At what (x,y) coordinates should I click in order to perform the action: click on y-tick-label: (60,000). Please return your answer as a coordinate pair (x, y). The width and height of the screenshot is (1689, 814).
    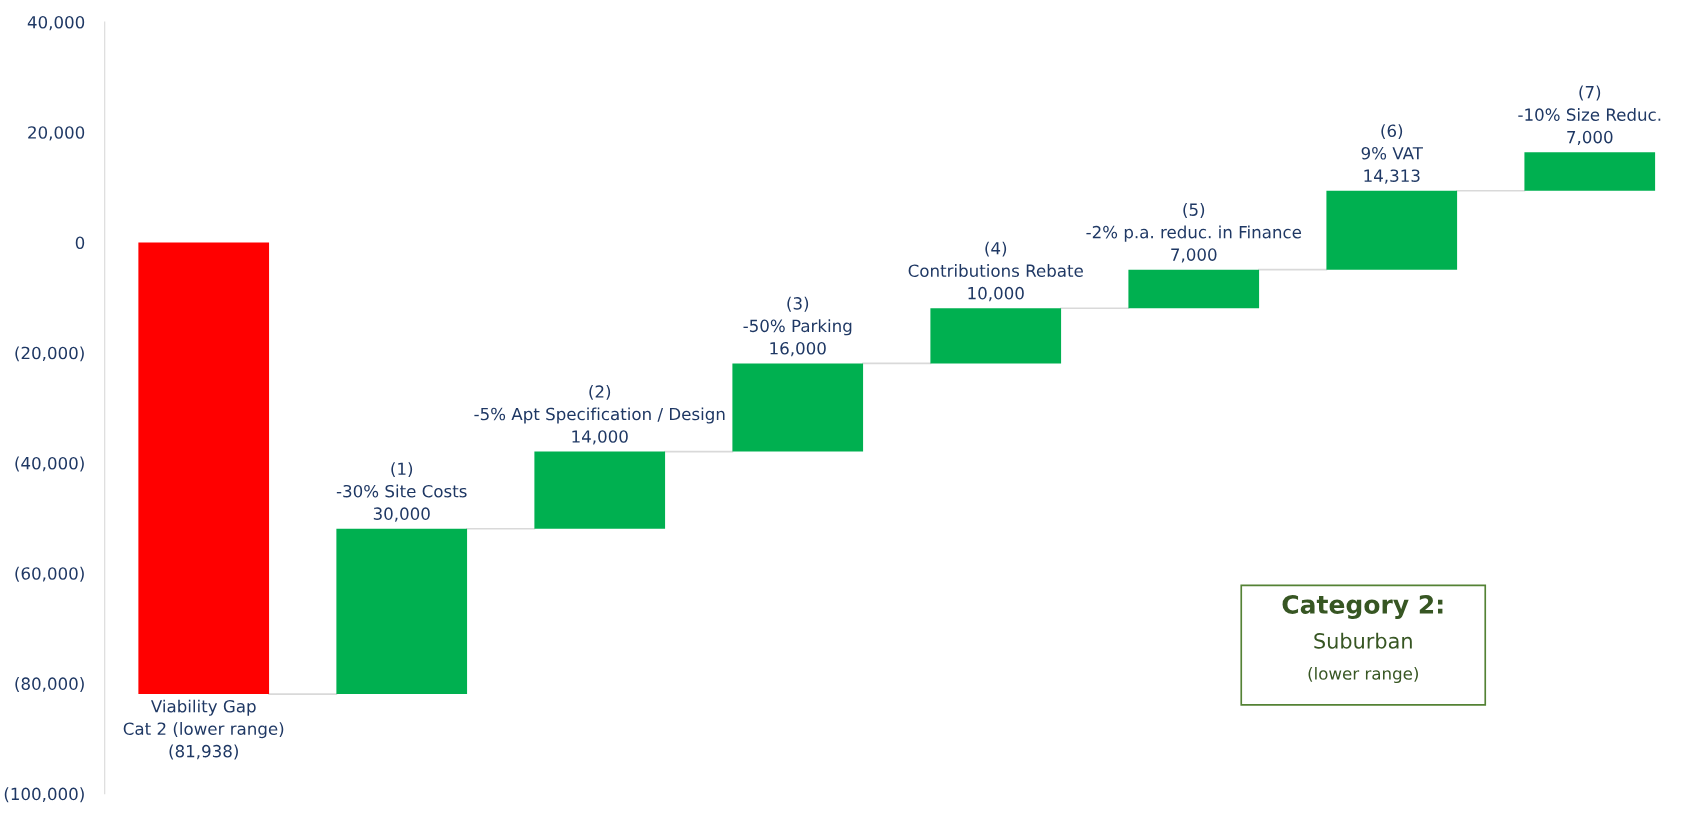
    Looking at the image, I should click on (49, 574).